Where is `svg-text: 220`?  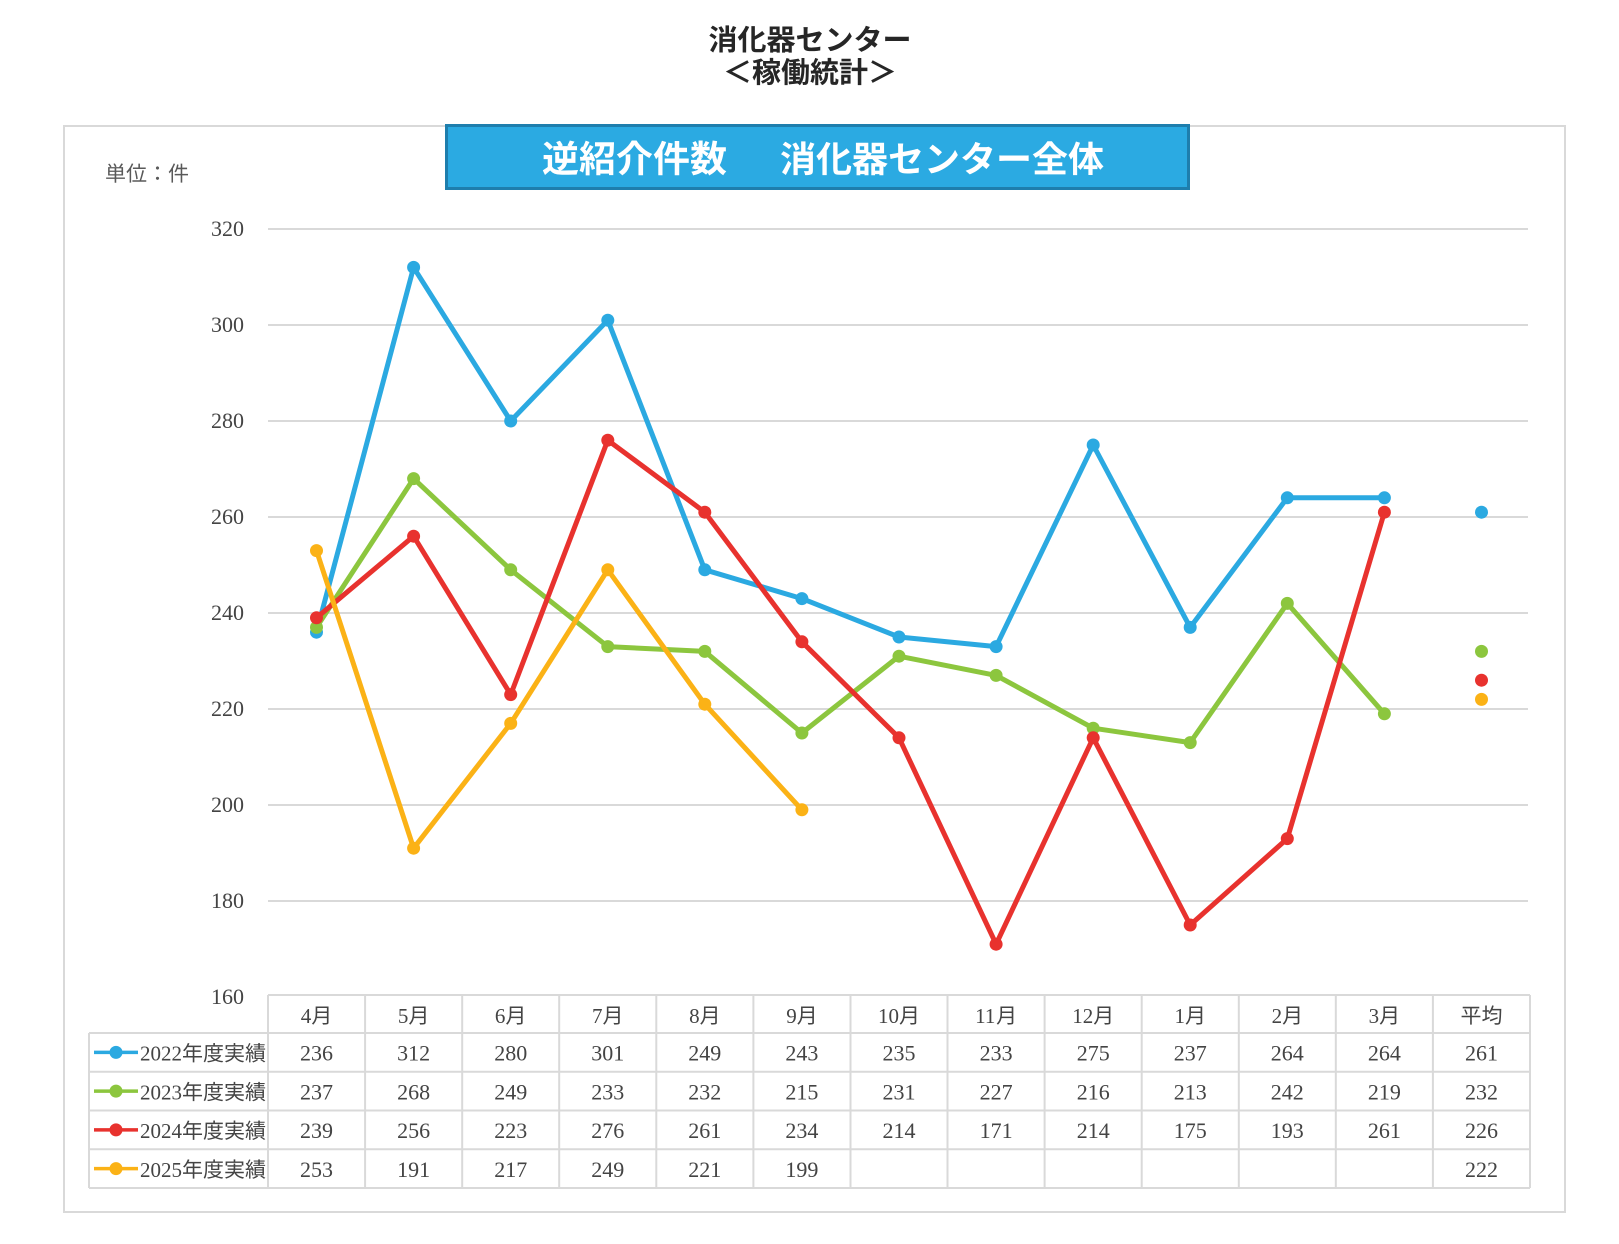 svg-text: 220 is located at coordinates (227, 708).